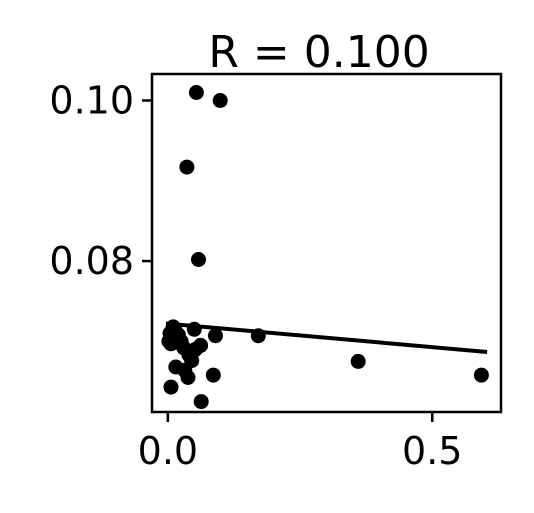 The height and width of the screenshot is (513, 534). What do you see at coordinates (91, 100) in the screenshot?
I see `y-tick-label-1: 0.10` at bounding box center [91, 100].